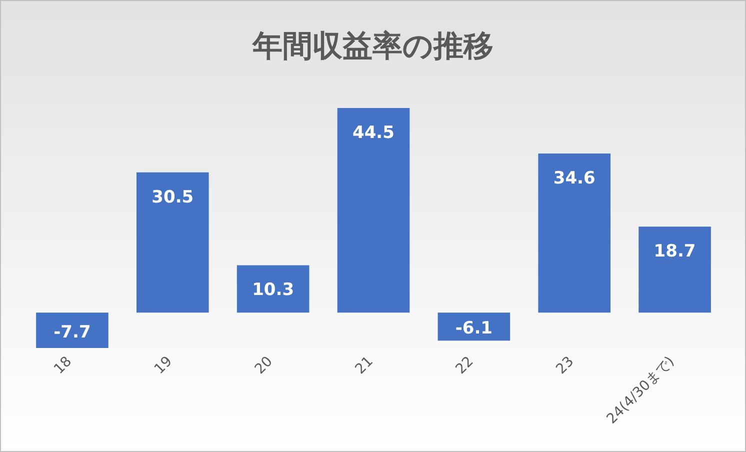 The image size is (746, 452). I want to click on x-tick-label: 21, so click(364, 366).